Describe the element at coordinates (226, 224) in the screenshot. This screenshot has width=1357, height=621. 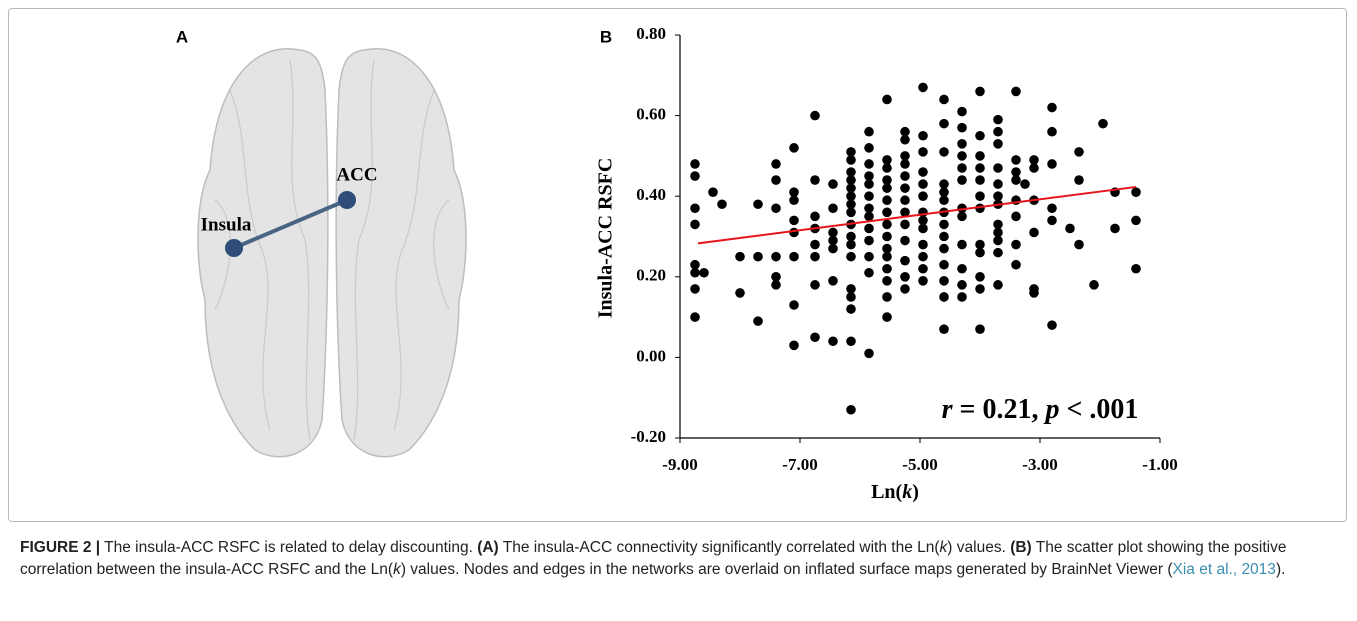
I see `node-label: Insula` at that location.